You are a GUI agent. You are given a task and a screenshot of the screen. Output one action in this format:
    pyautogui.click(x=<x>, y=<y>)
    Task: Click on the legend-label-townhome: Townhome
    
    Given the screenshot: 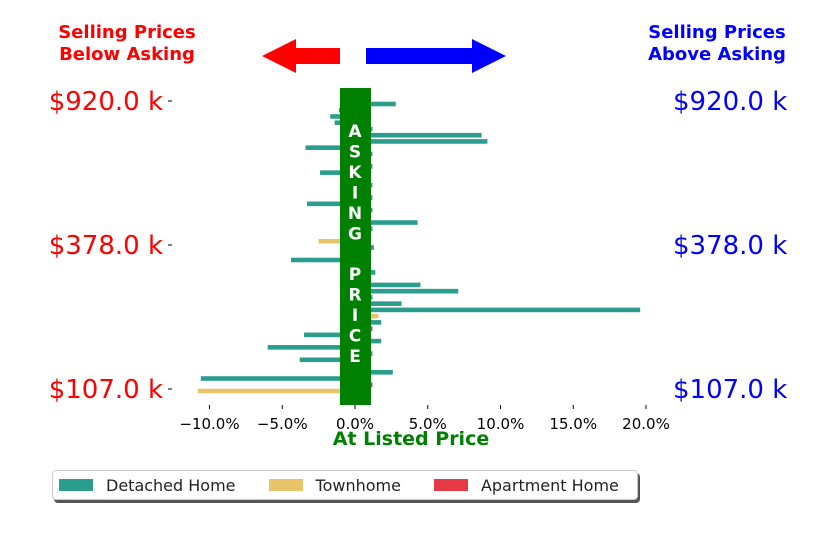 What is the action you would take?
    pyautogui.click(x=358, y=485)
    